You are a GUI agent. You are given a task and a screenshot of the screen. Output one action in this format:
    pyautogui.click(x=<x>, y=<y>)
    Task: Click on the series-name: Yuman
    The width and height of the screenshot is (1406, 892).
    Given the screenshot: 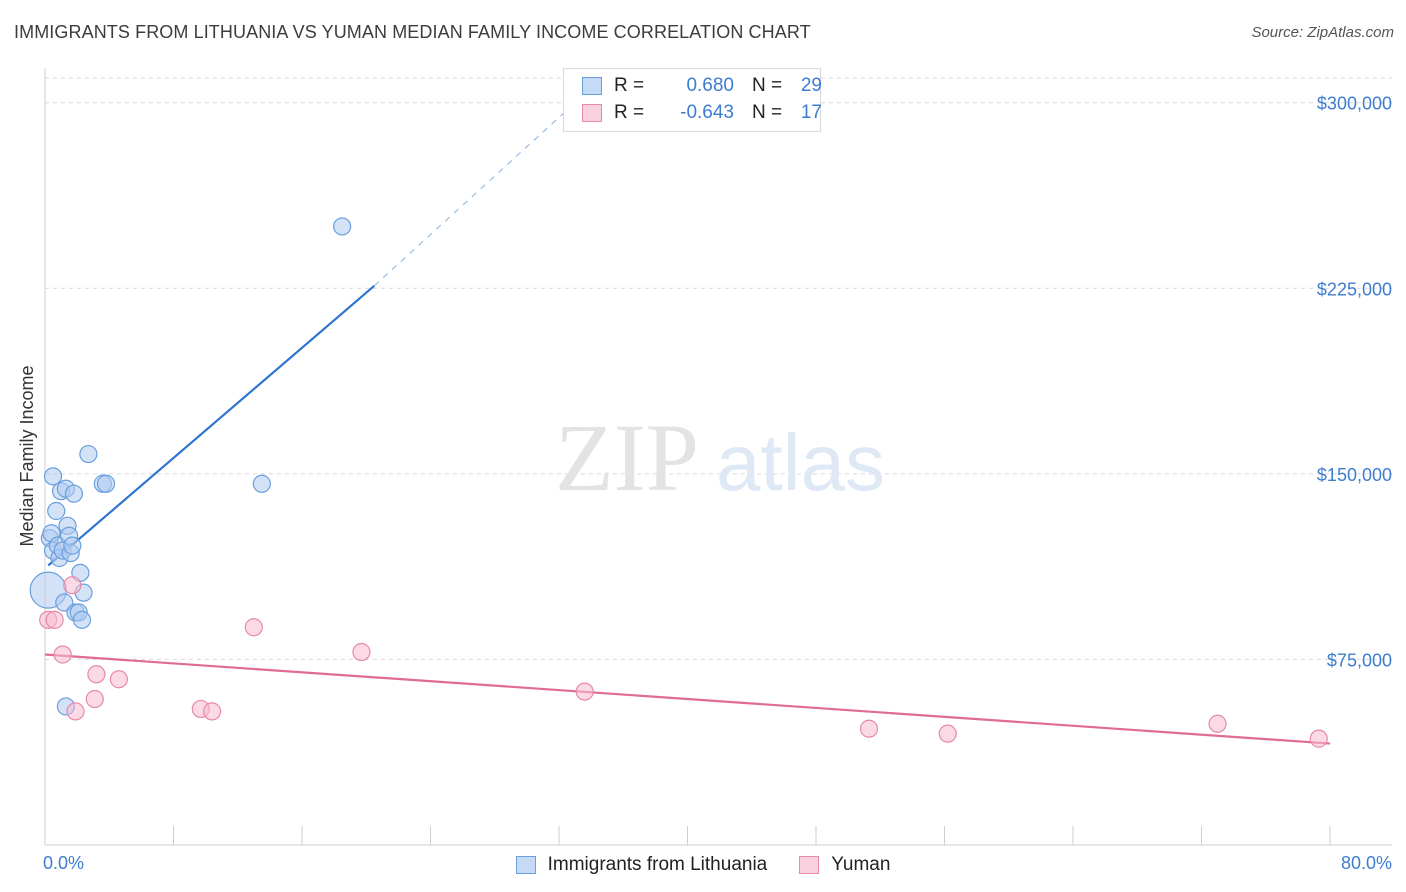 What is the action you would take?
    pyautogui.click(x=861, y=864)
    